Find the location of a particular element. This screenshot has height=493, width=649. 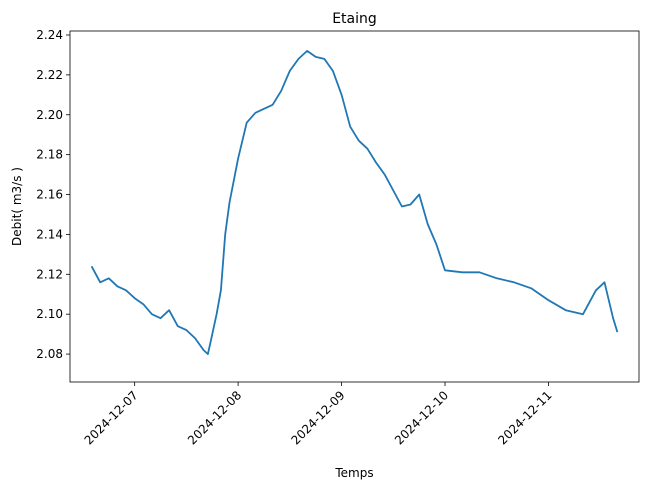

x-tick-label: 2024-12-11 is located at coordinates (524, 417).